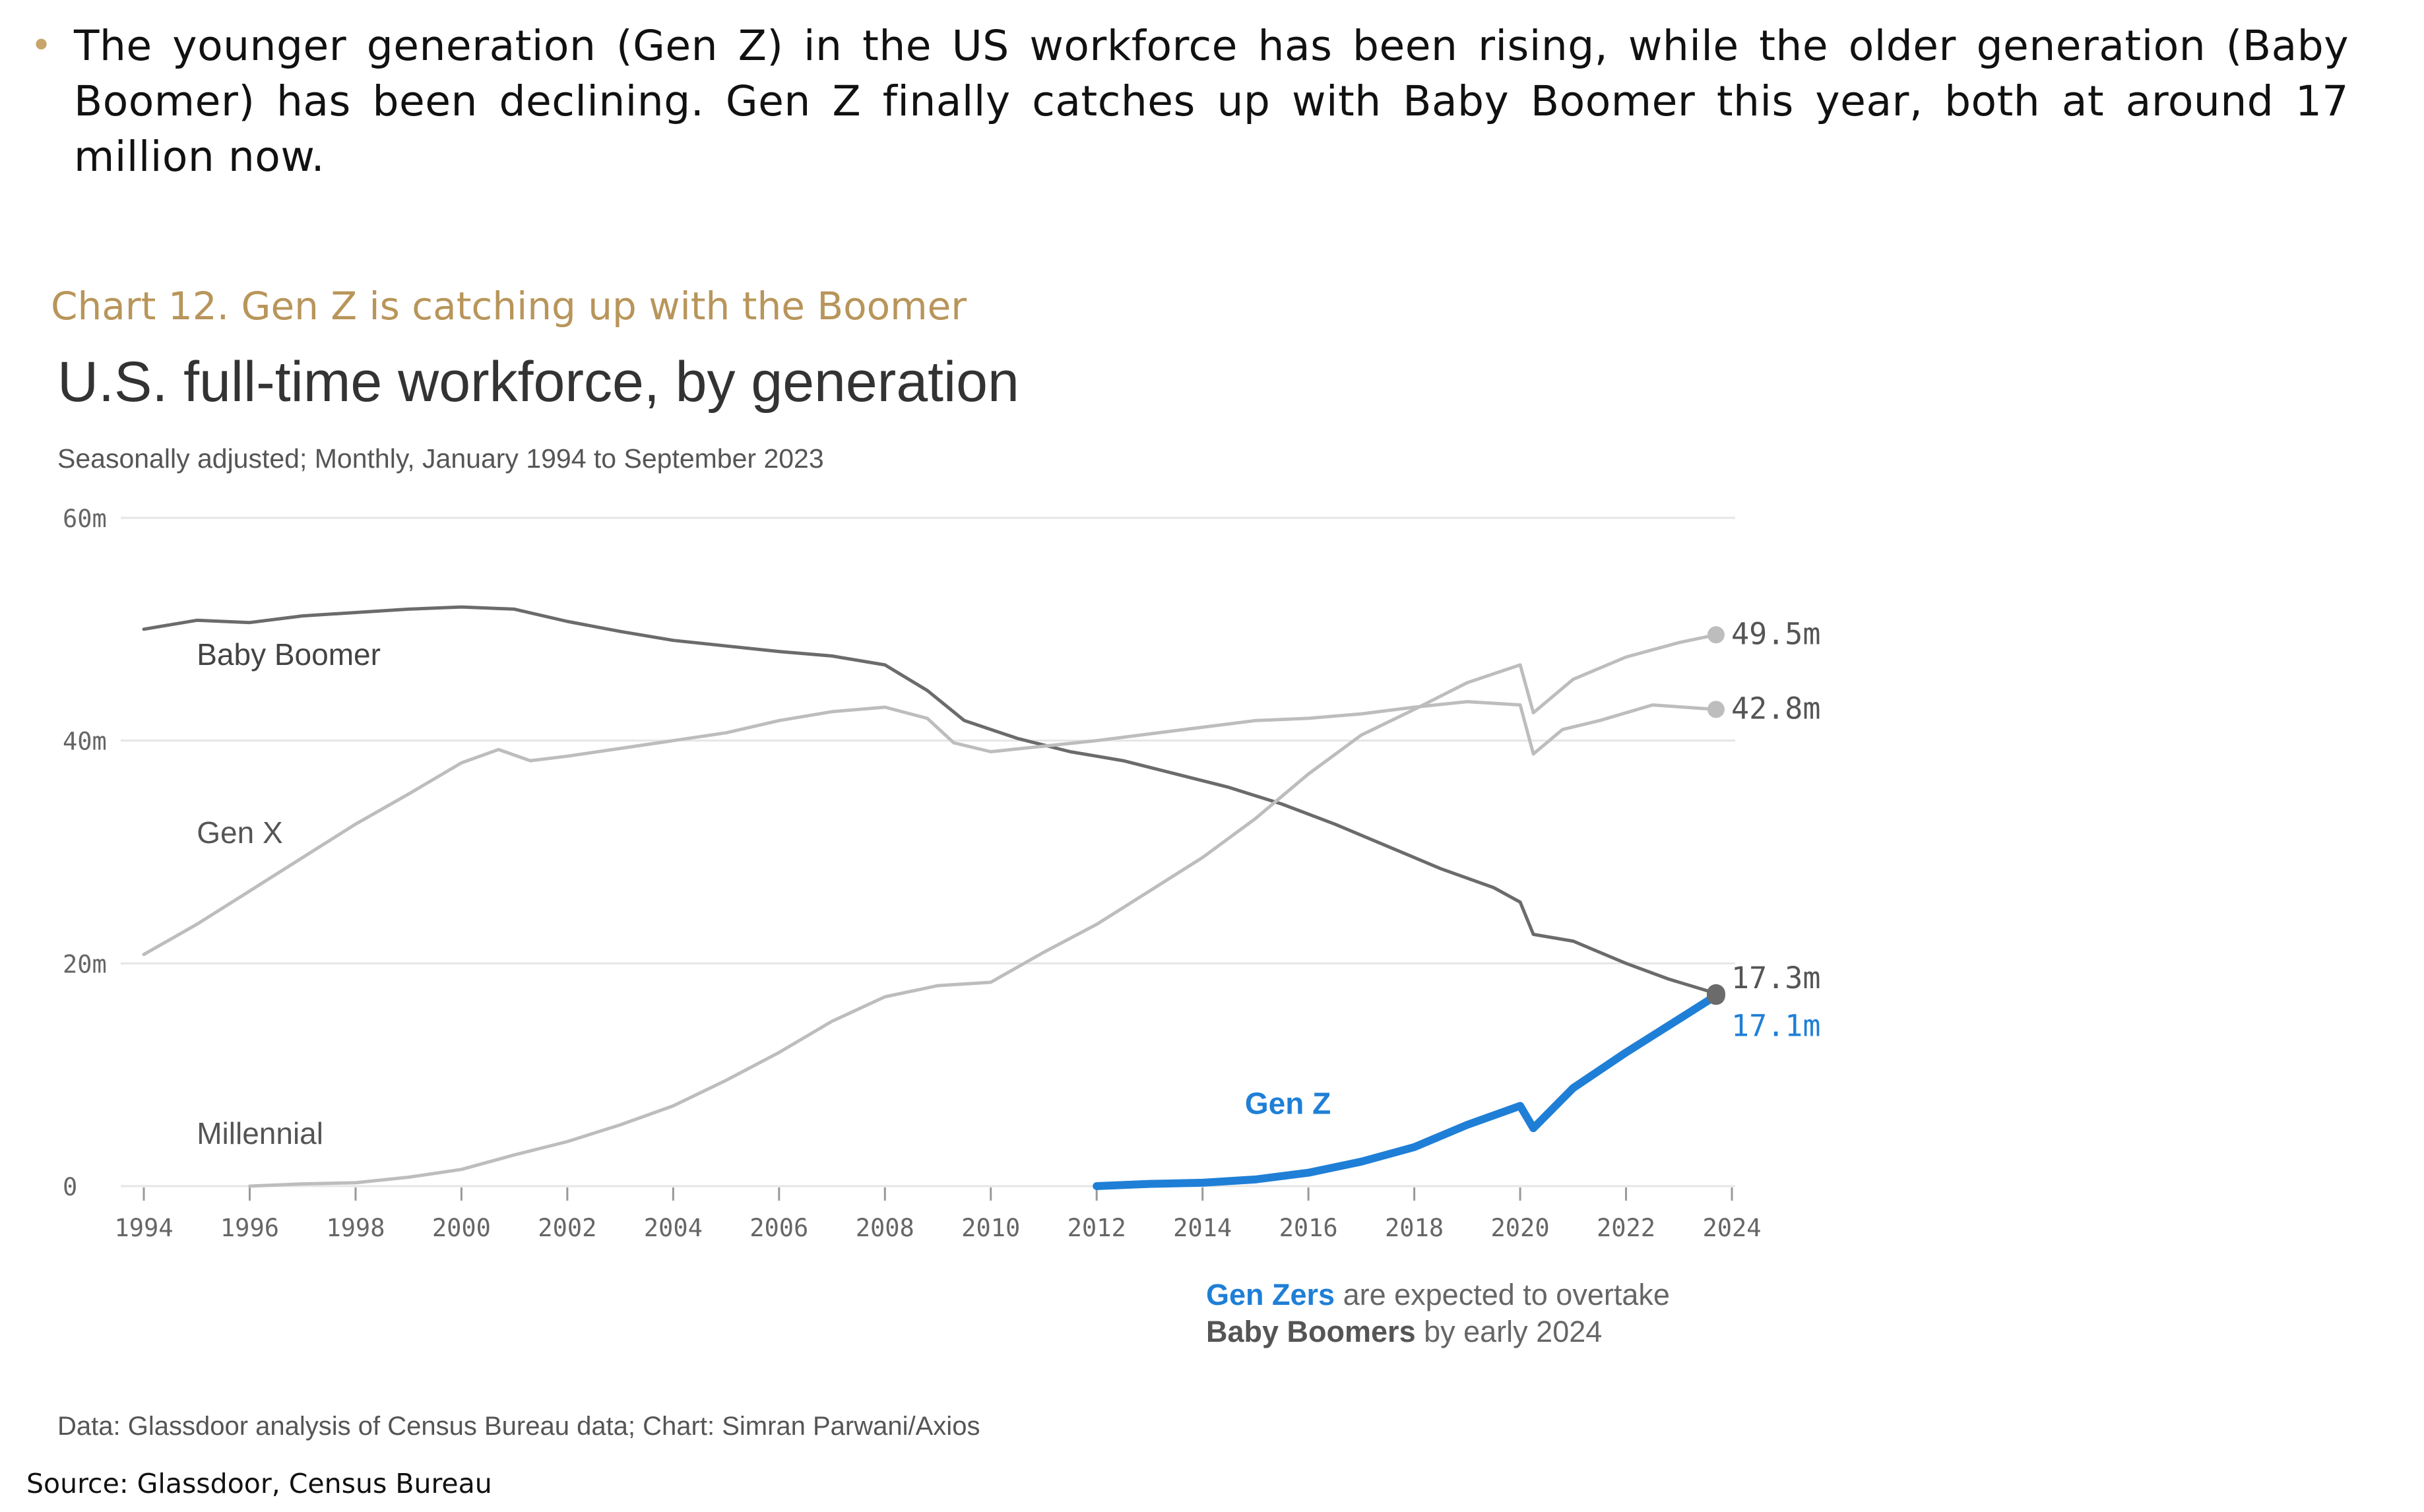  Describe the element at coordinates (143, 1228) in the screenshot. I see `x-tick-label-0: 1994` at that location.